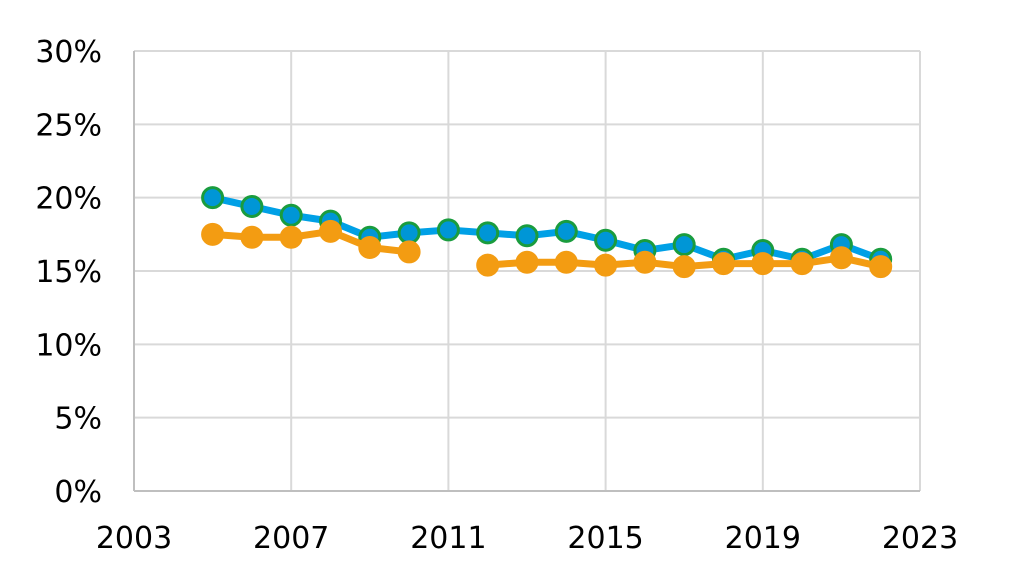 The width and height of the screenshot is (1011, 585). What do you see at coordinates (763, 538) in the screenshot?
I see `x-tick-label: 2019` at bounding box center [763, 538].